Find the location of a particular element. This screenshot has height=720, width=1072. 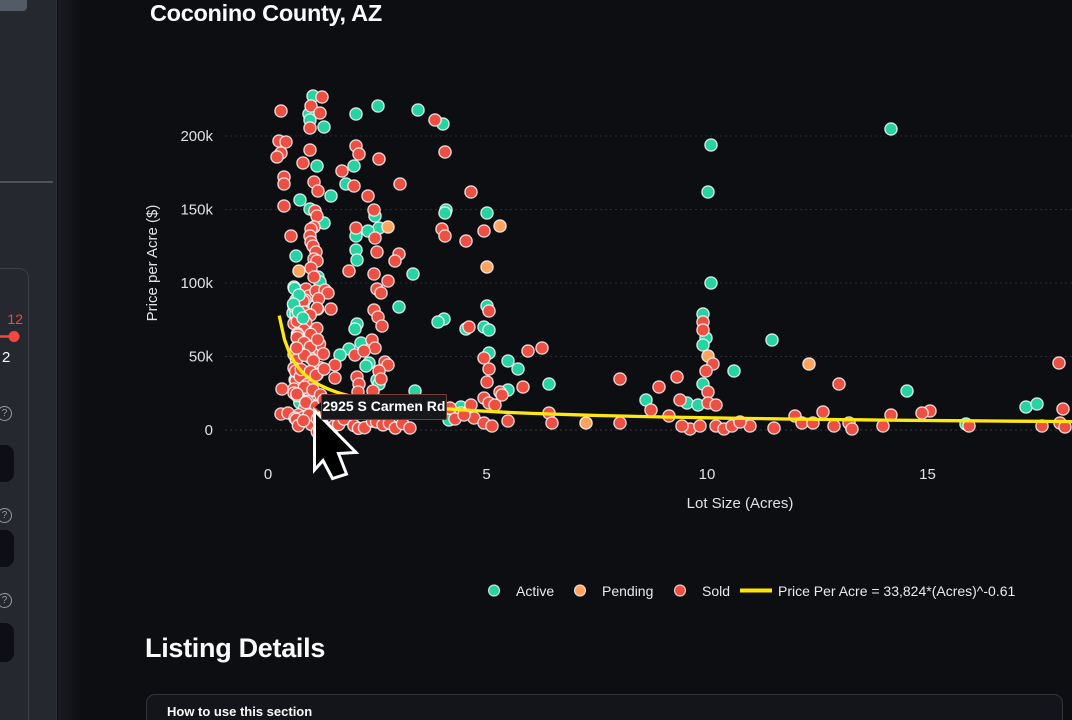

svg-text: 100k is located at coordinates (196, 283).